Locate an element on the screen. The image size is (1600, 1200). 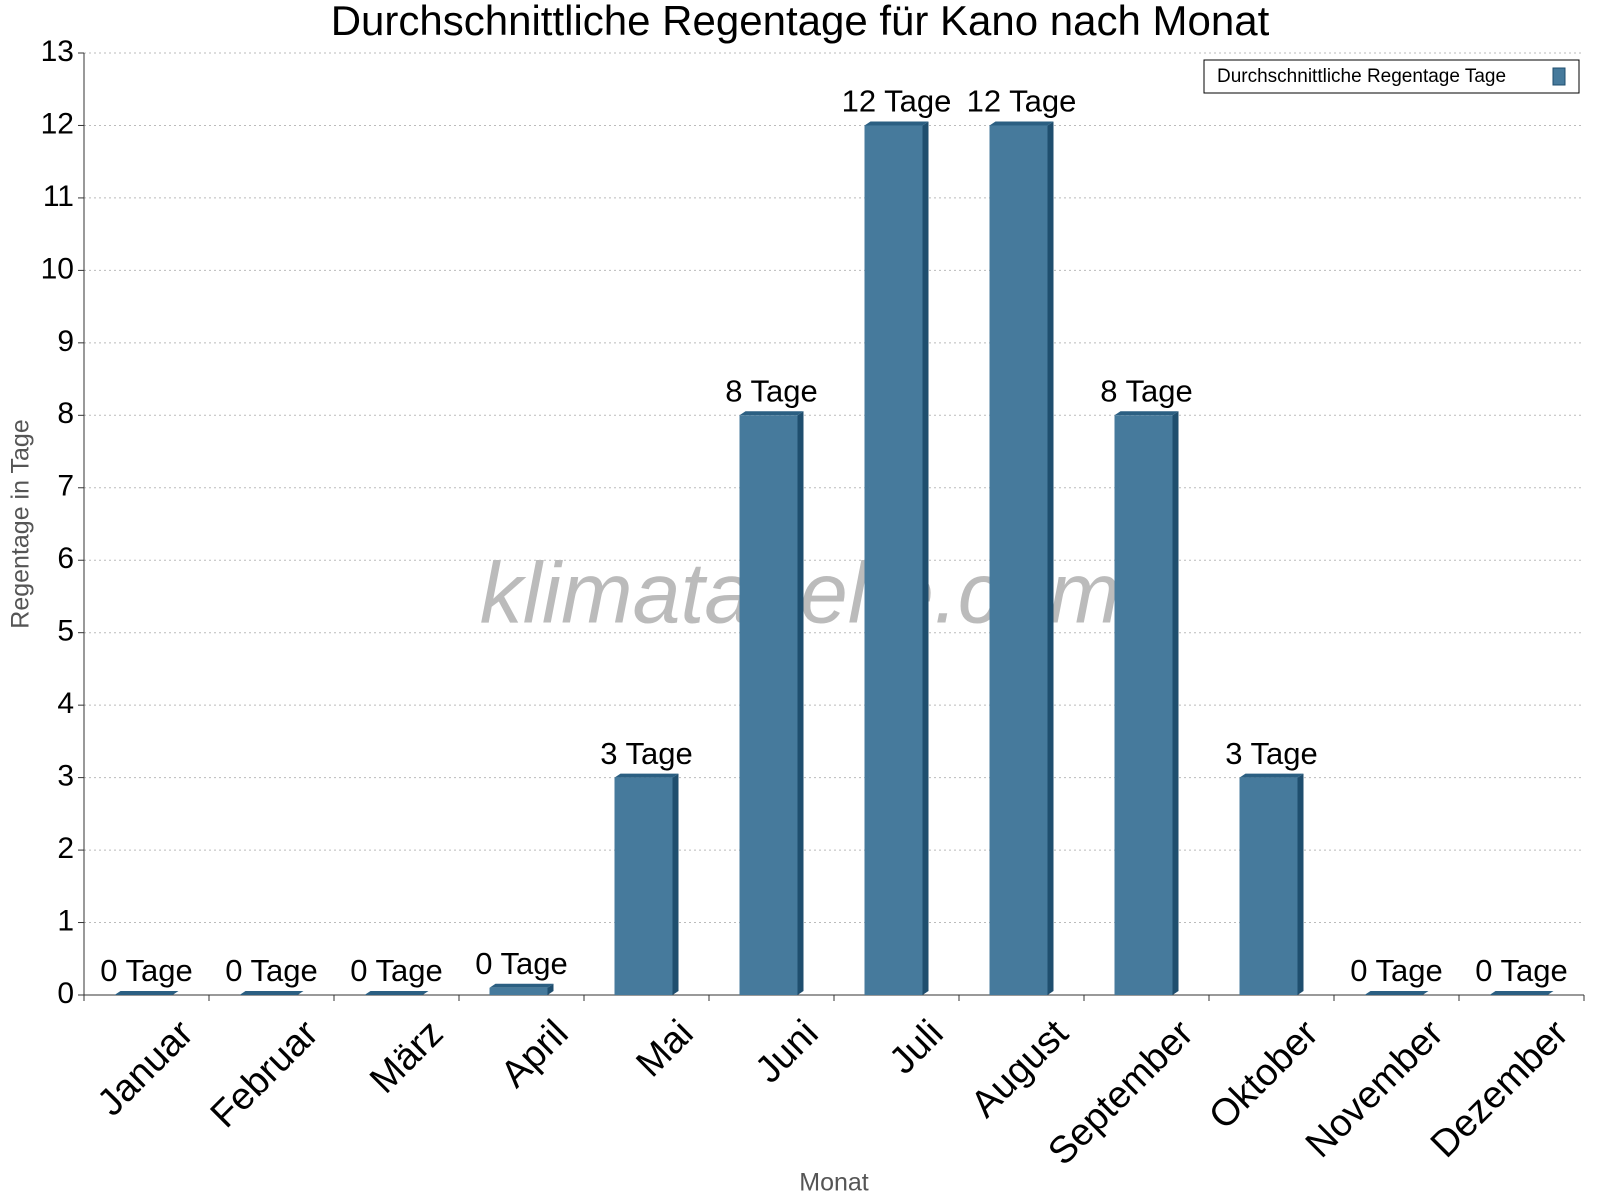
y-tick-label: 8 is located at coordinates (65, 413).